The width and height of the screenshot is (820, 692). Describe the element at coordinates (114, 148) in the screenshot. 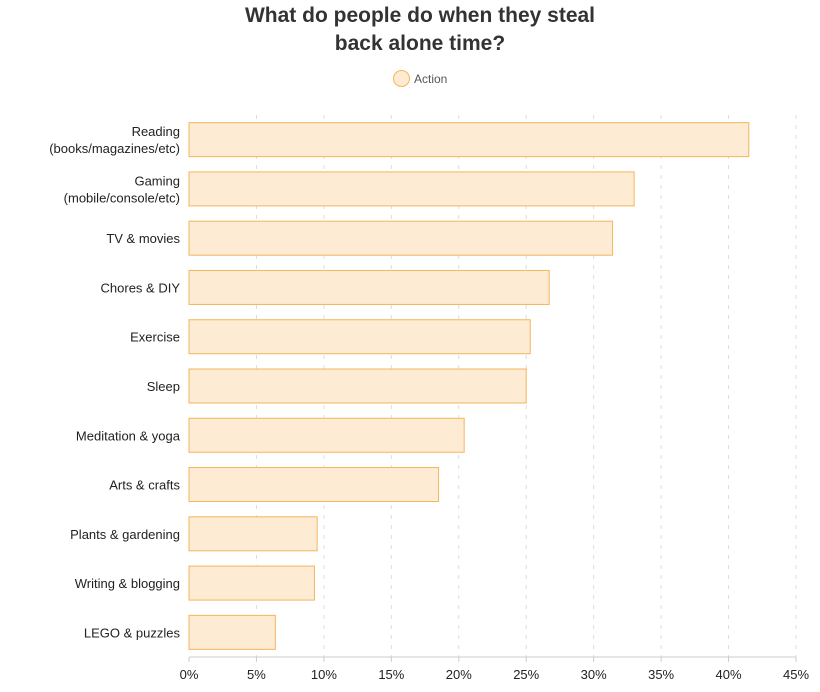

I see `category-label: (books/magazines/etc)` at that location.